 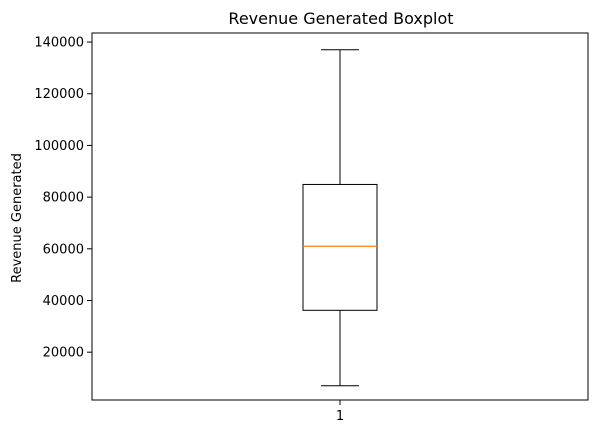 I want to click on y-tick-label: 140000, so click(x=59, y=43).